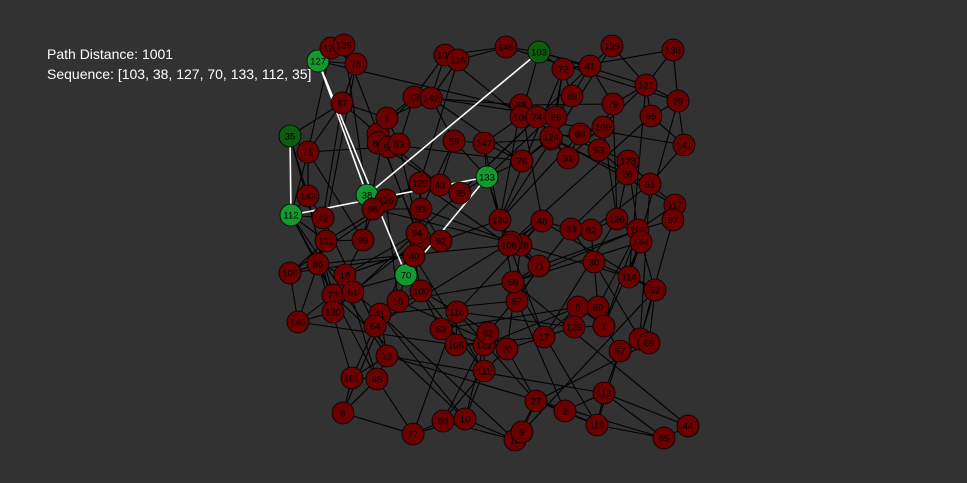  What do you see at coordinates (509, 245) in the screenshot?
I see `graph-node-108: 108` at bounding box center [509, 245].